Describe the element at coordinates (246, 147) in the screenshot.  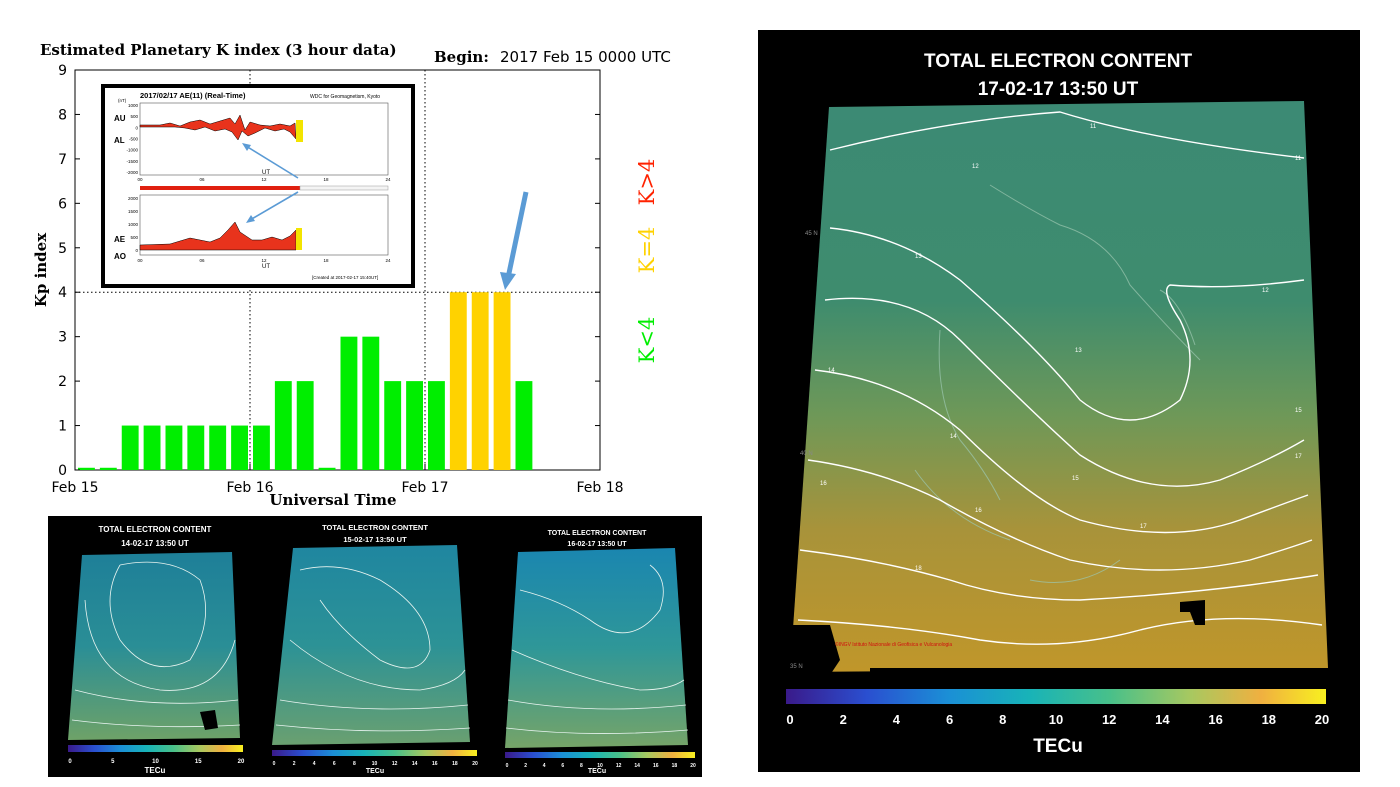
I see `ae-pointer-arrow-1-head` at that location.